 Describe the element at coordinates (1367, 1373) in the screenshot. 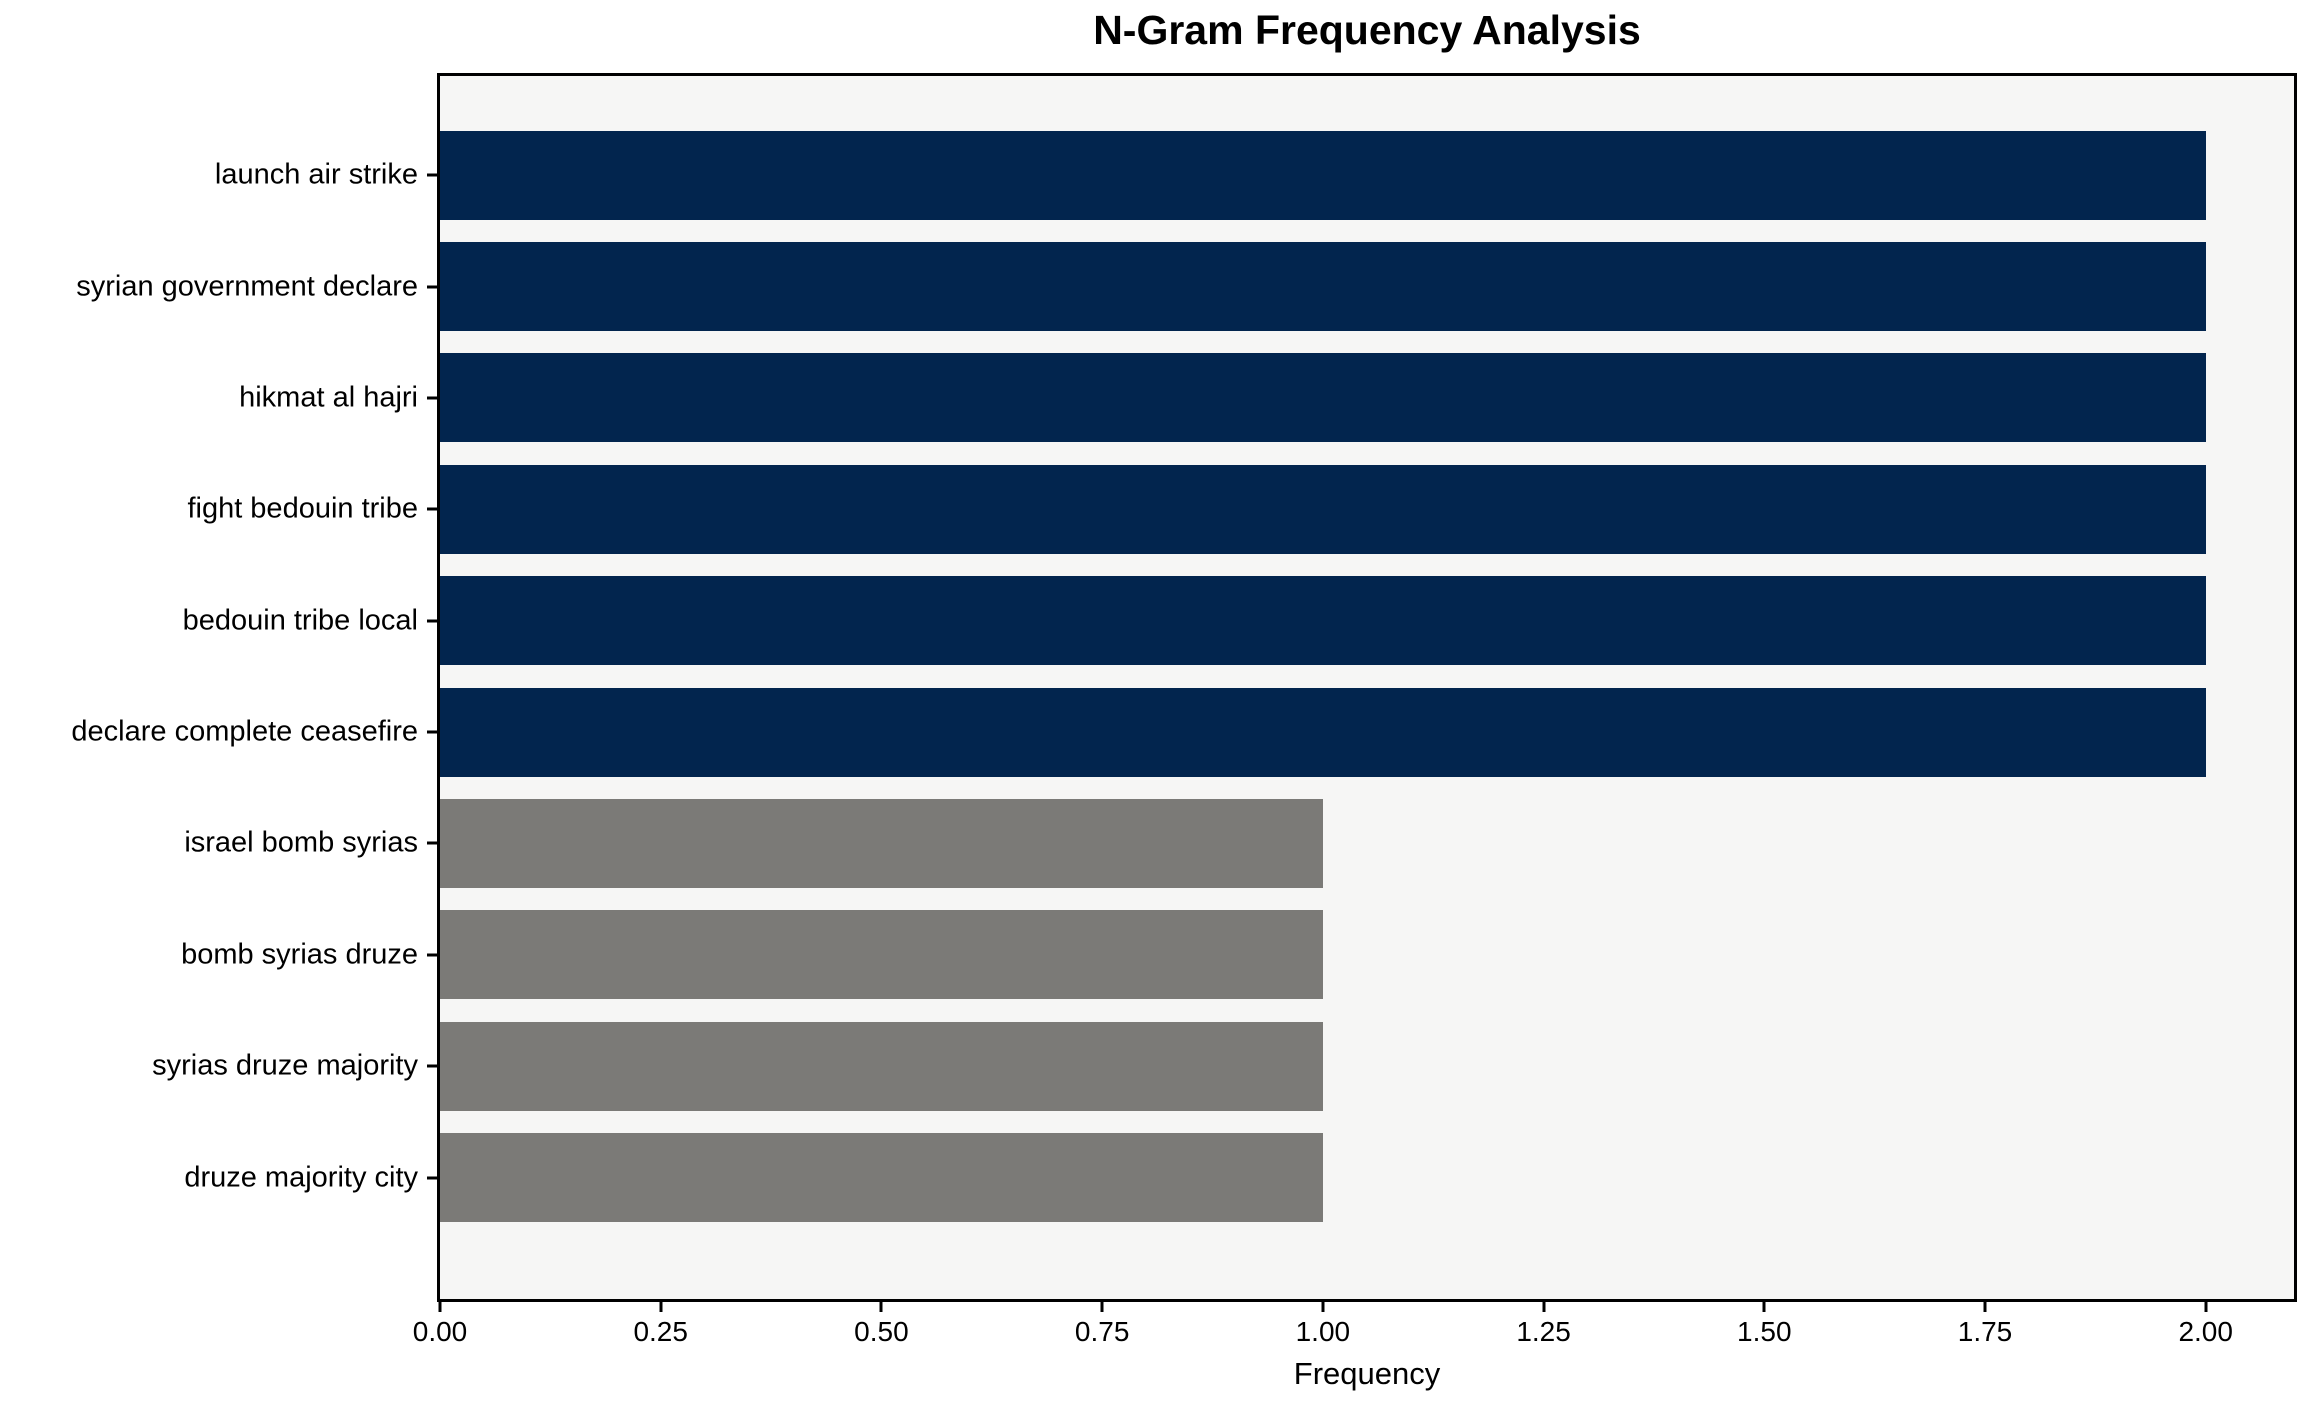

I see `x-axis-title: Frequency` at that location.